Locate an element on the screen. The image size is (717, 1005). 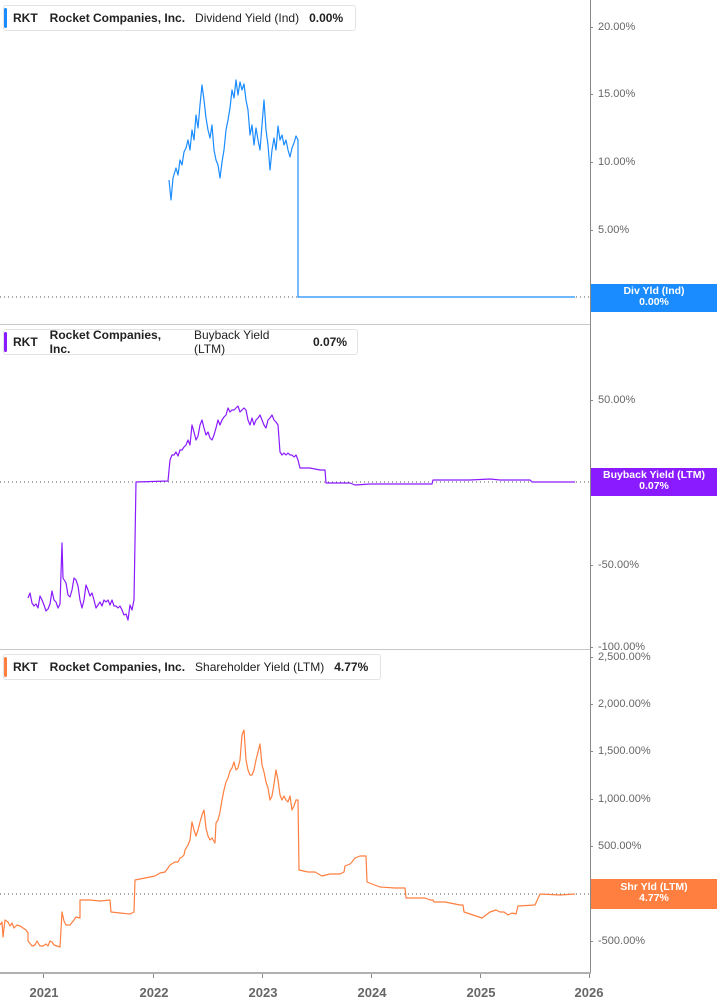
badge-value: 4.77% is located at coordinates (654, 898).